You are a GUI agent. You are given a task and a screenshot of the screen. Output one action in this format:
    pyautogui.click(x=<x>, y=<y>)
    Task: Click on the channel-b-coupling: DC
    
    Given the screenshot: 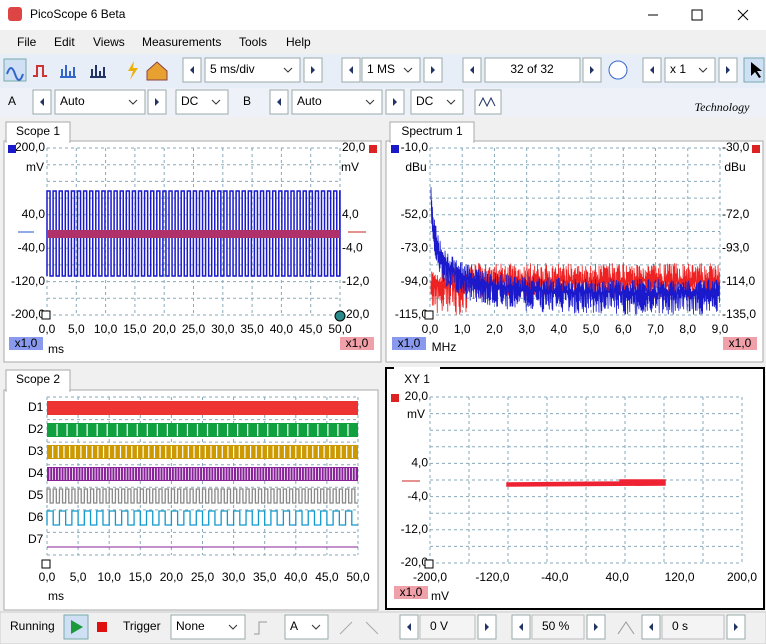 What is the action you would take?
    pyautogui.click(x=425, y=101)
    